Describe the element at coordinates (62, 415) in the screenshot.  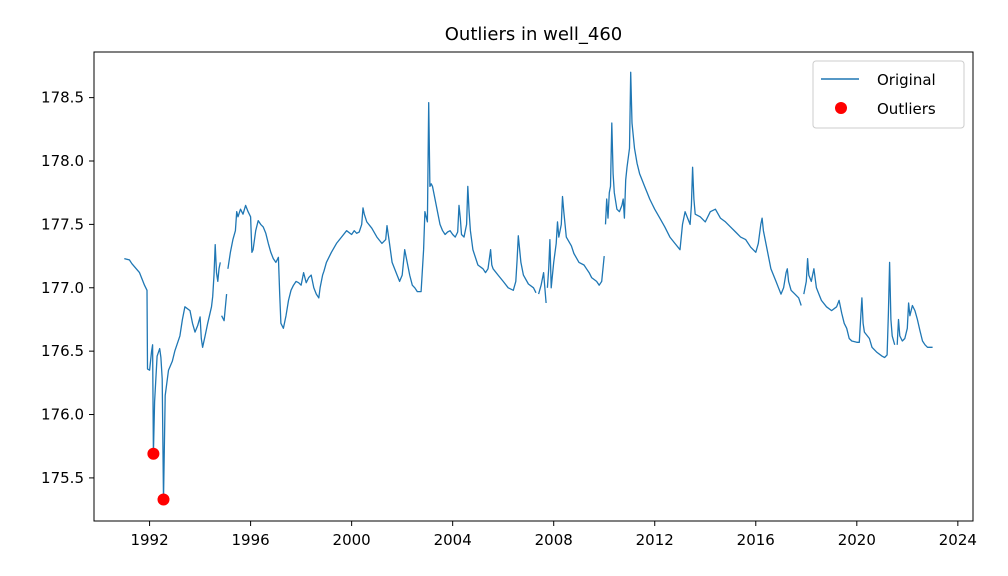
I see `y-tick-label-1: 176.0` at that location.